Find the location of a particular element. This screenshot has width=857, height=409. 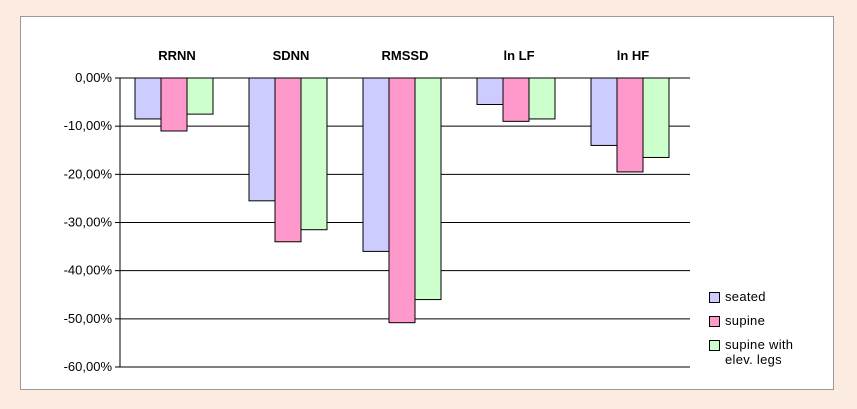

y-tick-label: -40,00% is located at coordinates (88, 270).